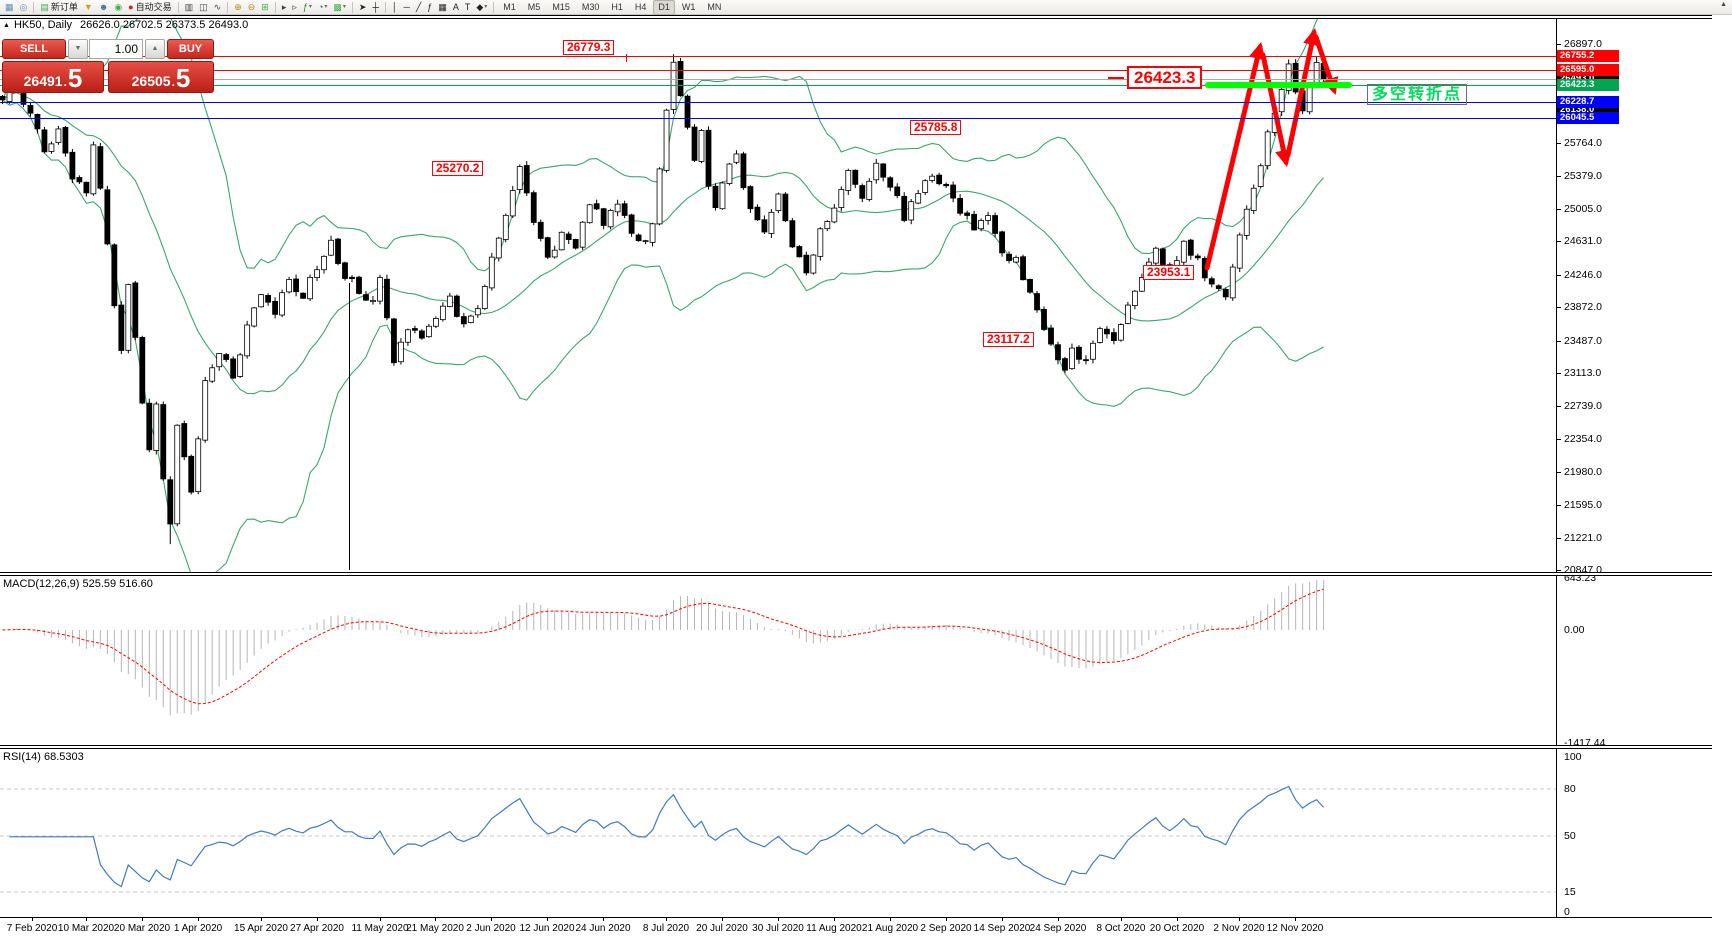 Image resolution: width=1732 pixels, height=939 pixels. Describe the element at coordinates (435, 928) in the screenshot. I see `date-label: 21 May 2020` at that location.